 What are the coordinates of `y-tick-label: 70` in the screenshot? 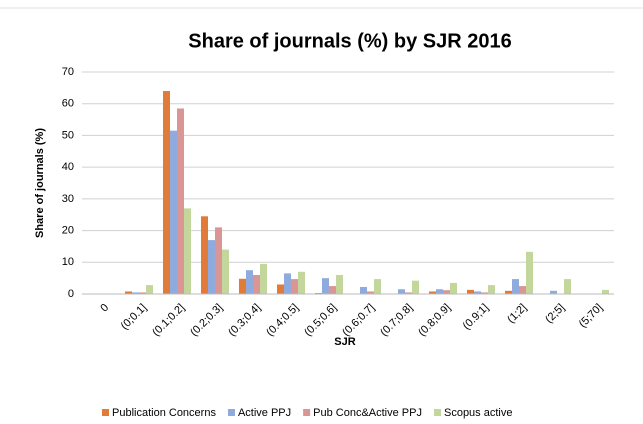 It's located at (68, 72).